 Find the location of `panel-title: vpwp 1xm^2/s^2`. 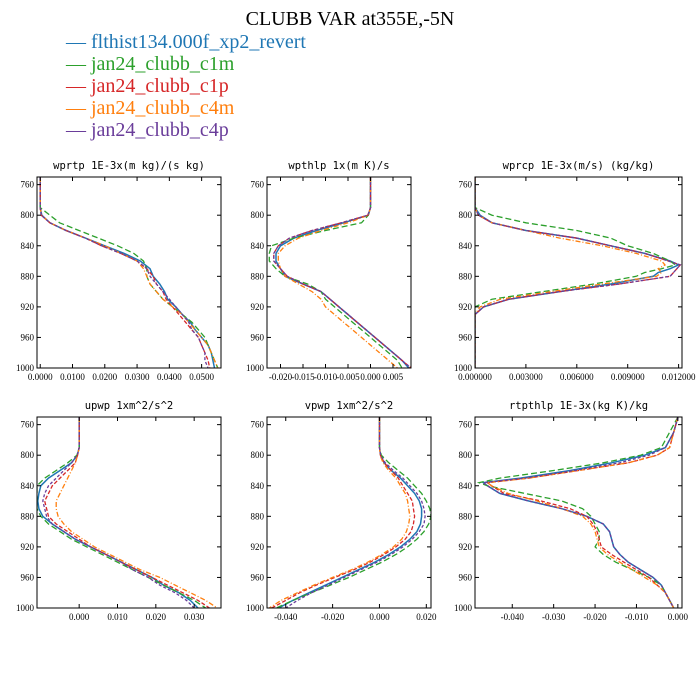

panel-title: vpwp 1xm^2/s^2 is located at coordinates (349, 406).